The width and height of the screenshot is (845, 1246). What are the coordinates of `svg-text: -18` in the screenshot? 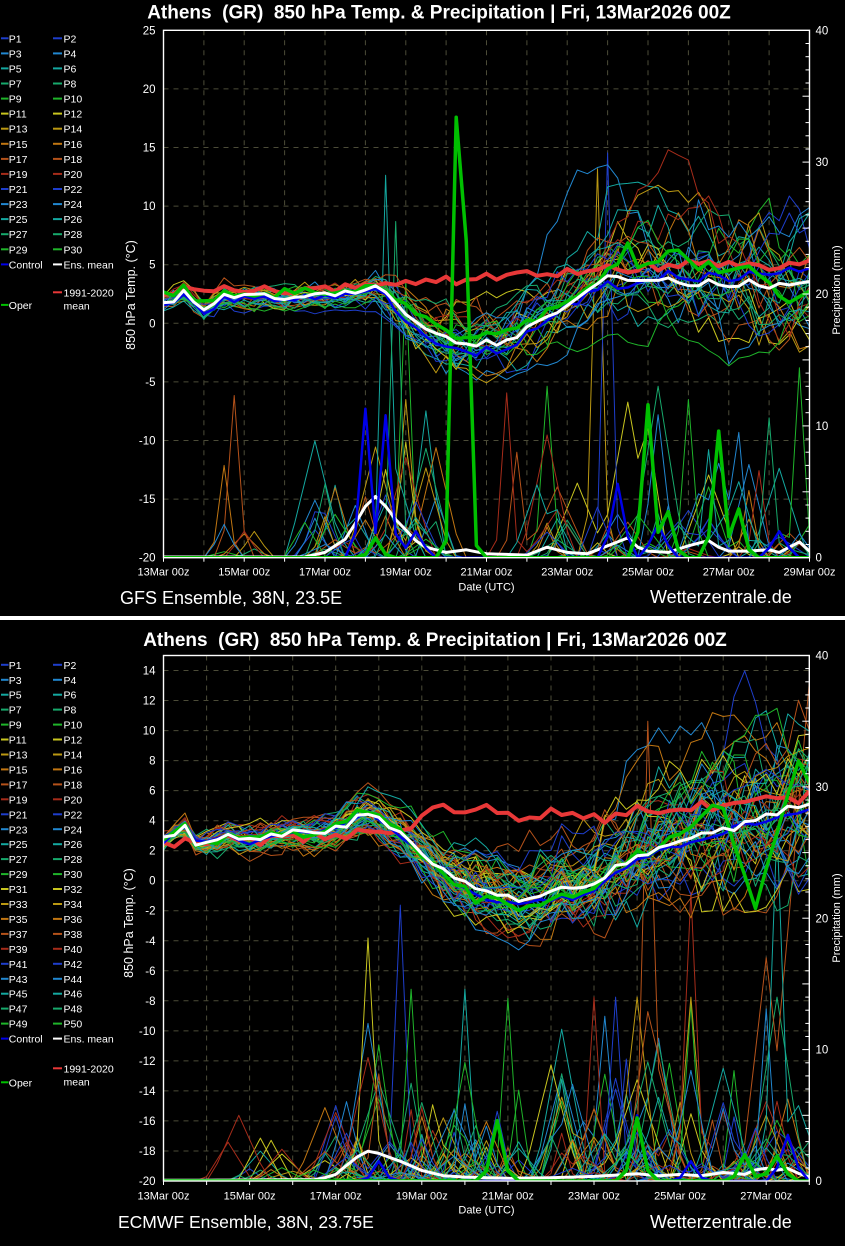 It's located at (147, 1152).